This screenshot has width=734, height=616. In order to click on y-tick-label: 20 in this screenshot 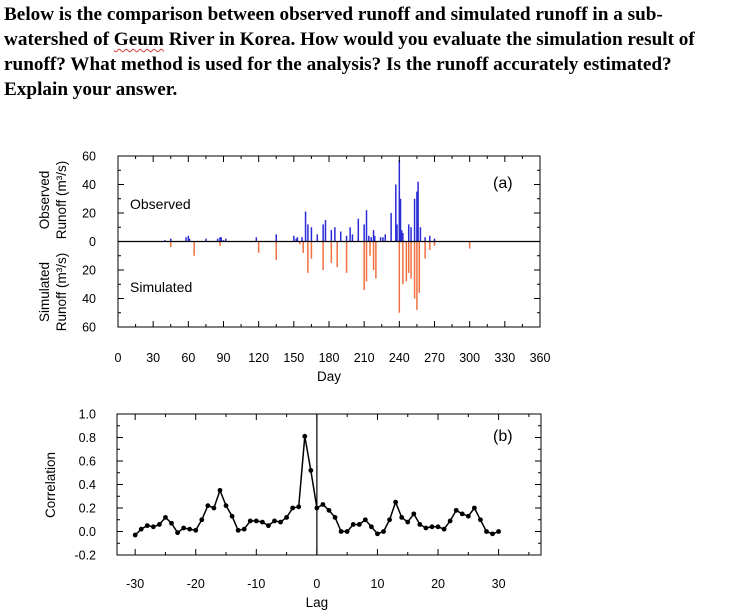, I will do `click(89, 214)`.